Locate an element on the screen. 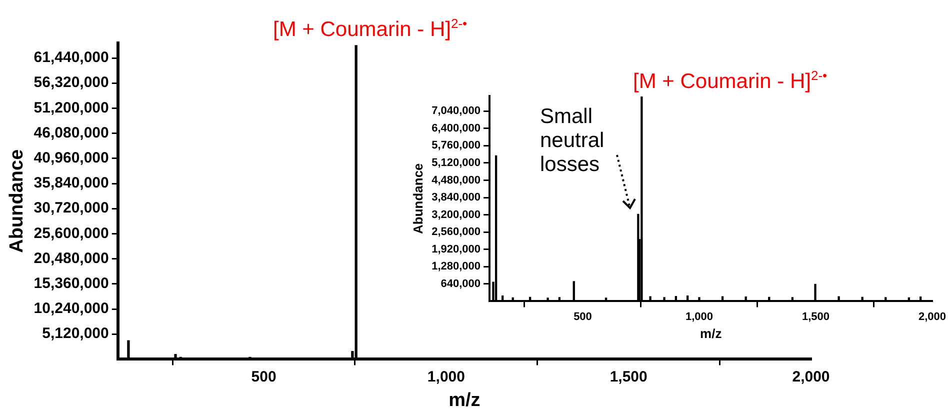 The width and height of the screenshot is (949, 412). y-tick-label: 10,240,000 is located at coordinates (71, 309).